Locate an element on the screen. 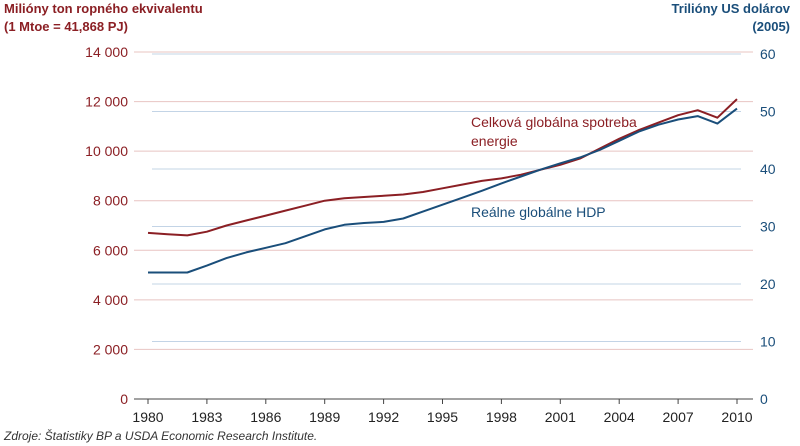 The height and width of the screenshot is (446, 800). right-axis-title-line2: (2005) is located at coordinates (771, 26).